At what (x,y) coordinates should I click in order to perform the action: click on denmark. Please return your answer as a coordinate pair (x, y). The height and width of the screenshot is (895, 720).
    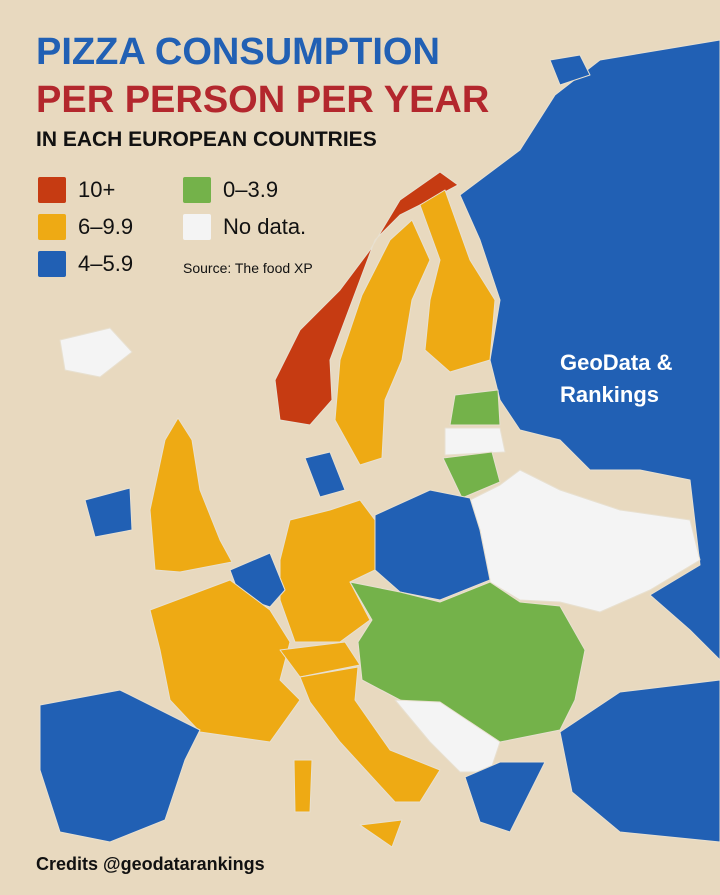
    Looking at the image, I should click on (325, 474).